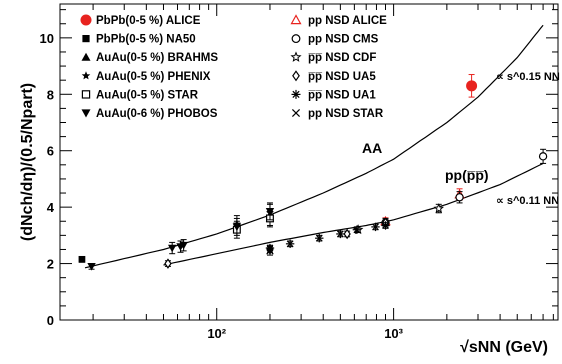 The image size is (562, 364). What do you see at coordinates (146, 40) in the screenshot?
I see `legend-label: PbPb(0-5 %) NA50` at bounding box center [146, 40].